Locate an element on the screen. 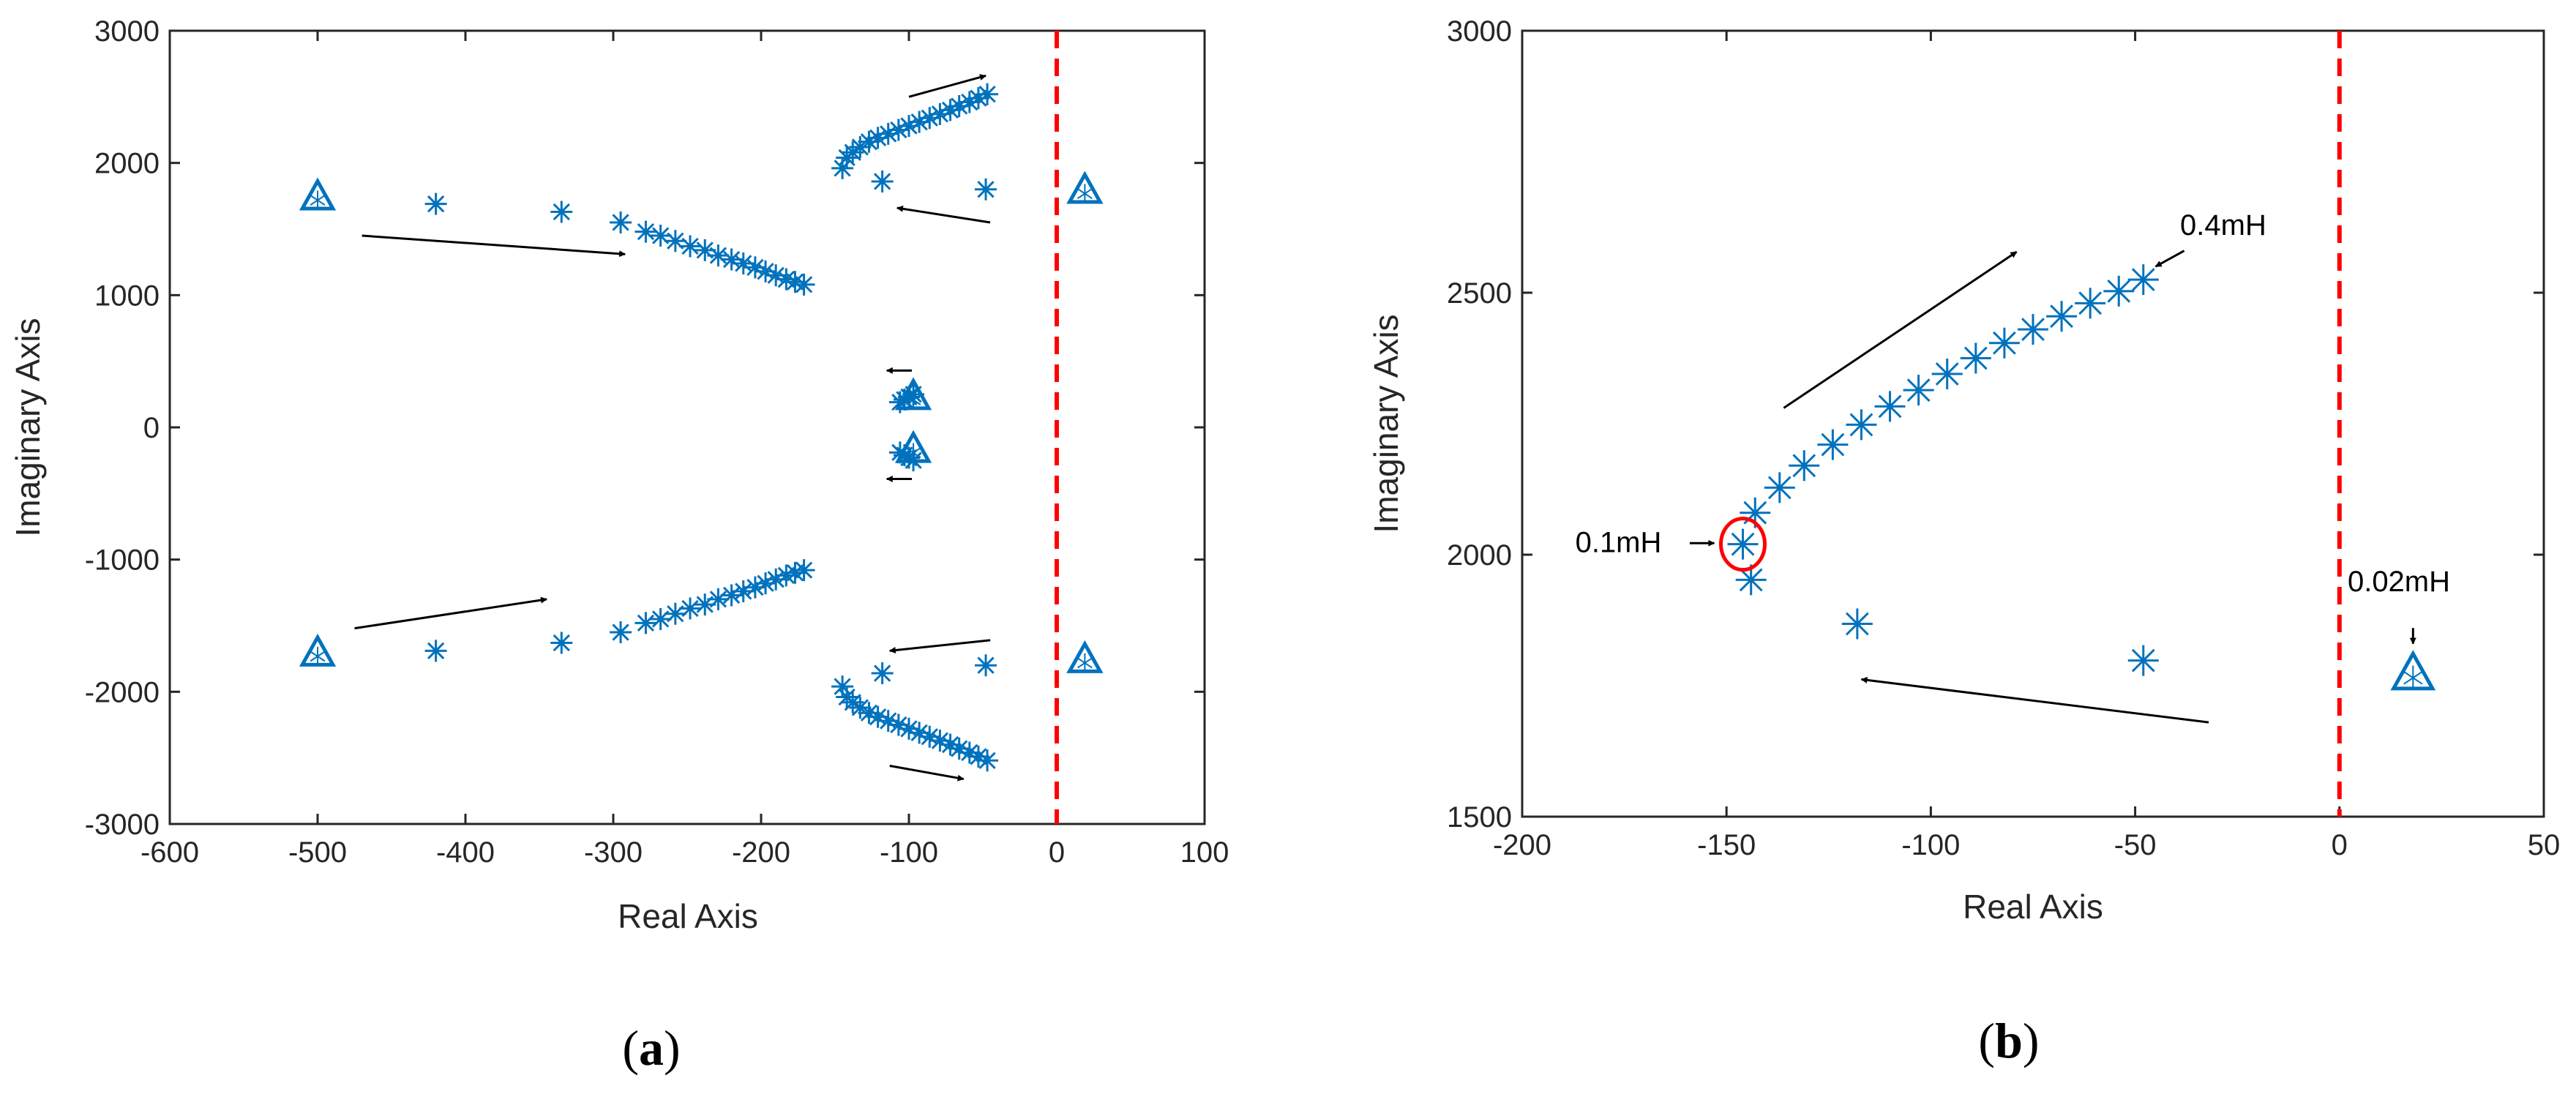 Image resolution: width=2576 pixels, height=1094 pixels. y-tick-label: 2500 is located at coordinates (1479, 293).